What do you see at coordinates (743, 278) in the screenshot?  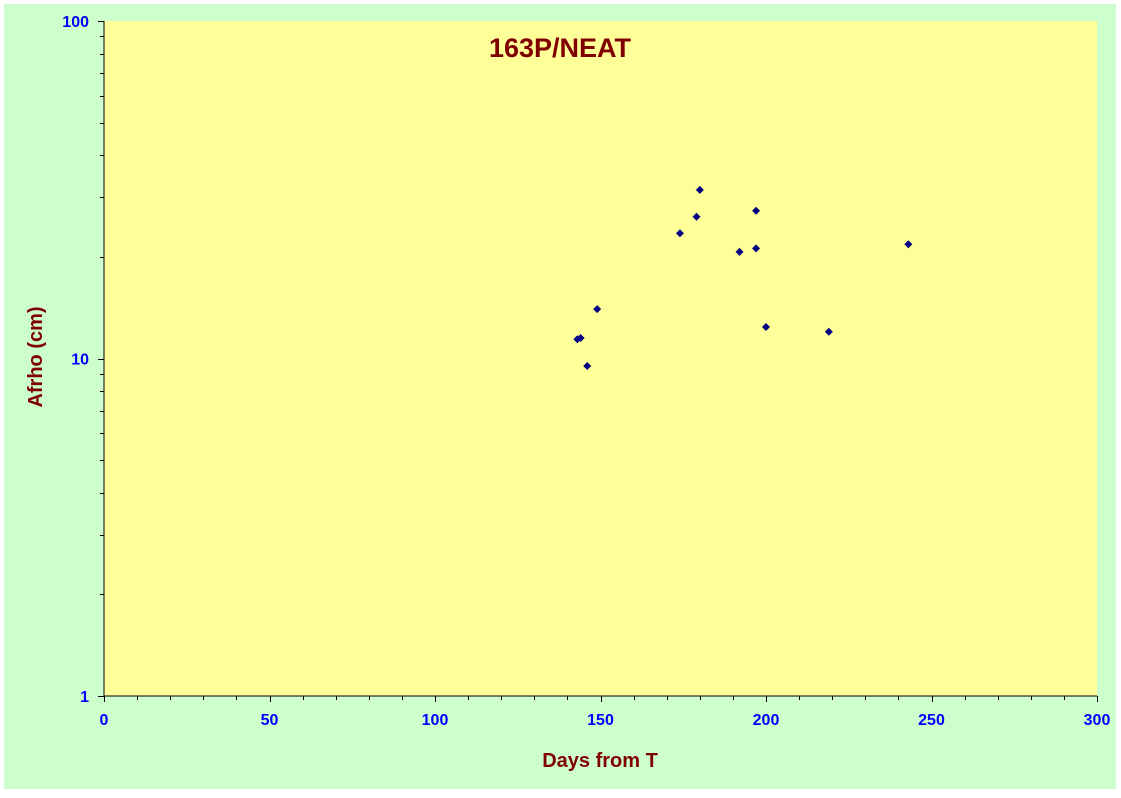 I see `data-points` at bounding box center [743, 278].